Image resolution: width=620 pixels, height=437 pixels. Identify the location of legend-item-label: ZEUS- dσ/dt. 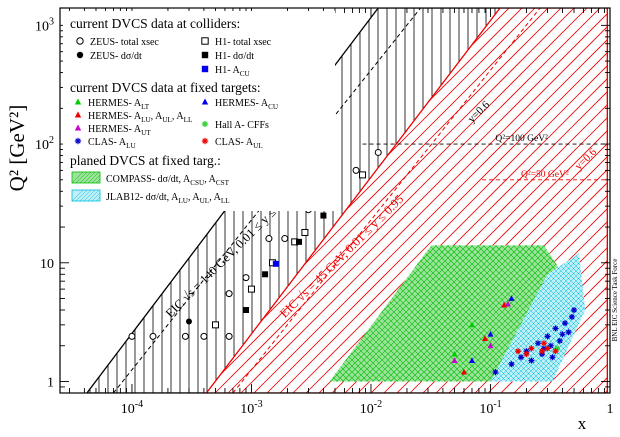
(116, 56).